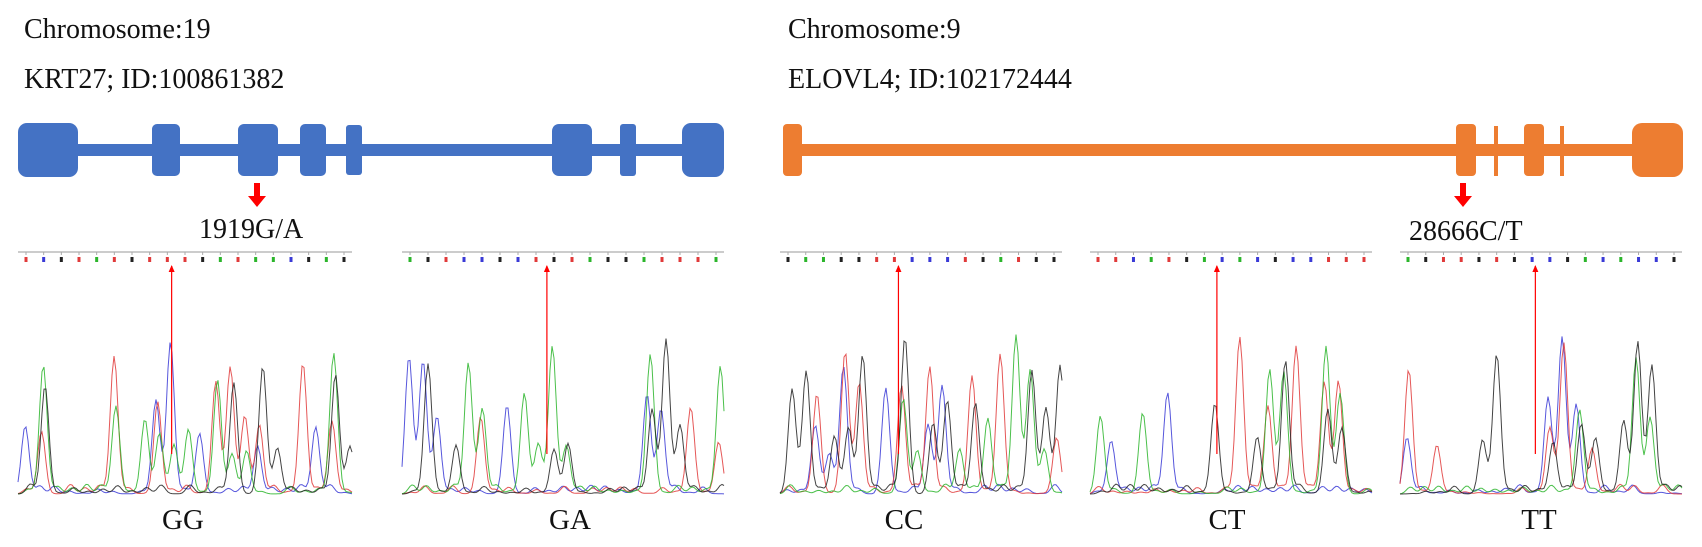 The height and width of the screenshot is (547, 1702). Describe the element at coordinates (570, 520) in the screenshot. I see `genotype-label-ga: GA` at that location.